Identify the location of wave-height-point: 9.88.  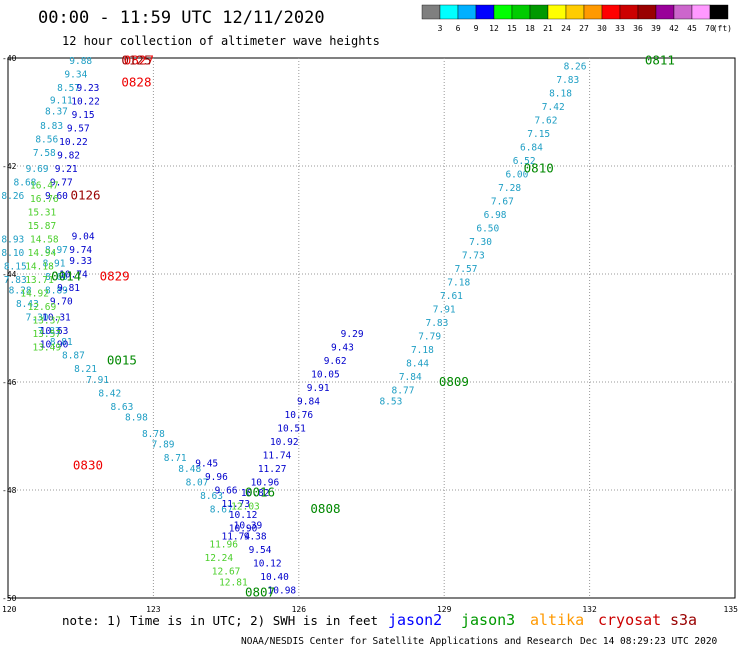
(80, 61).